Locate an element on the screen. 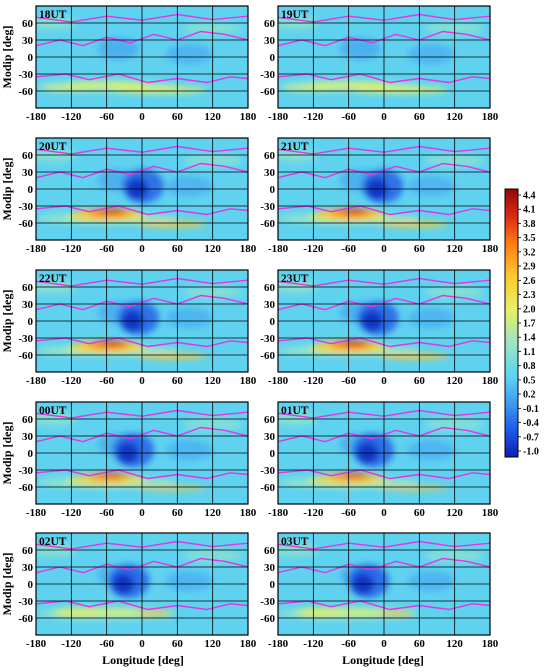 The image size is (550, 672). colorbar-tick-label: 2.6 is located at coordinates (529, 281).